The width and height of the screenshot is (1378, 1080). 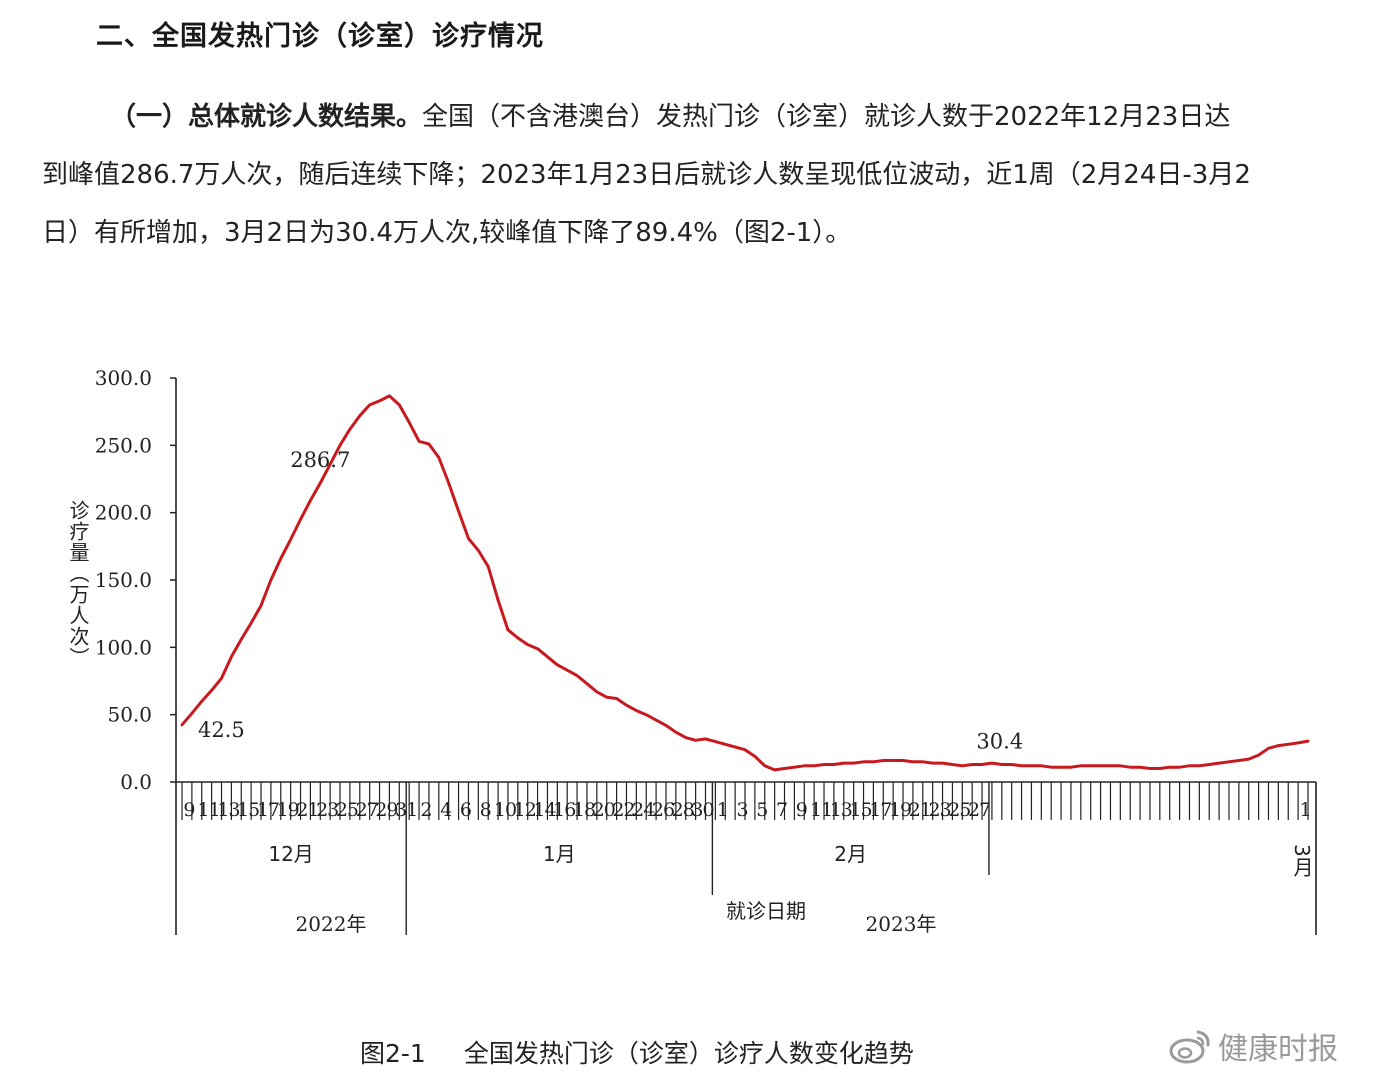 I want to click on figure-number: 图2-1, so click(x=393, y=1053).